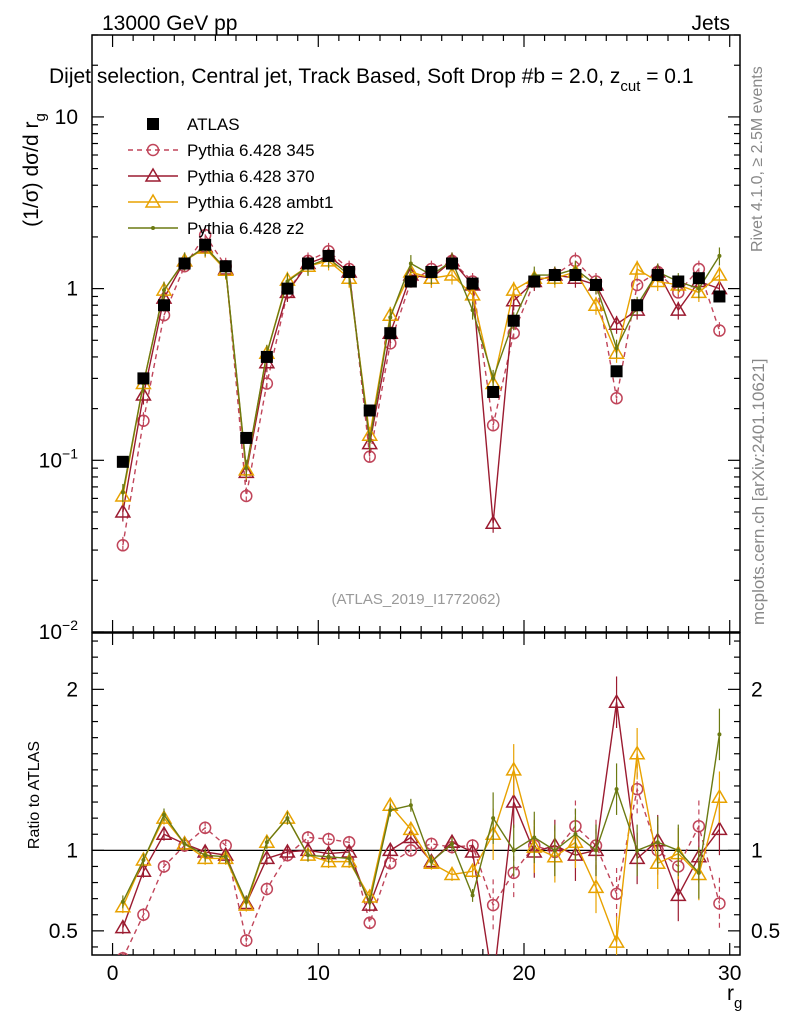 Image resolution: width=786 pixels, height=1024 pixels. Describe the element at coordinates (72, 850) in the screenshot. I see `ratio-y-tick-label-left: 1` at that location.